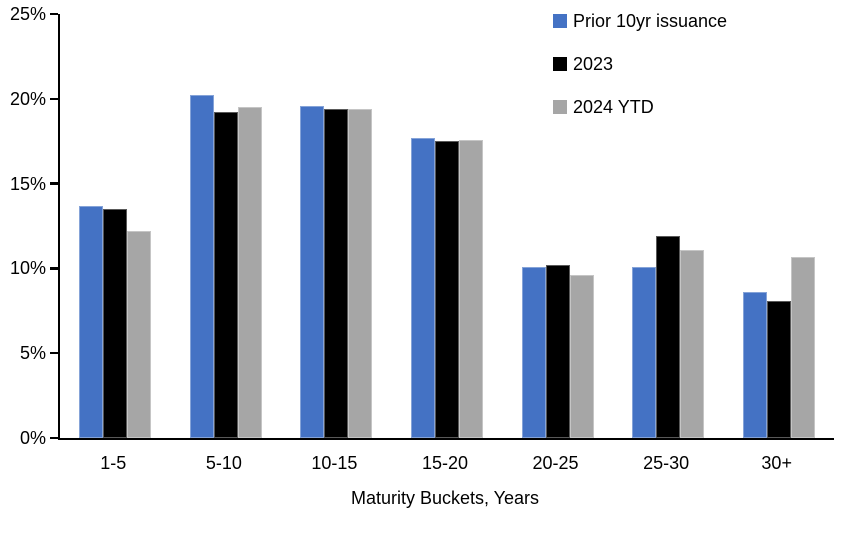  I want to click on x-tick-label: 1-5, so click(113, 463).